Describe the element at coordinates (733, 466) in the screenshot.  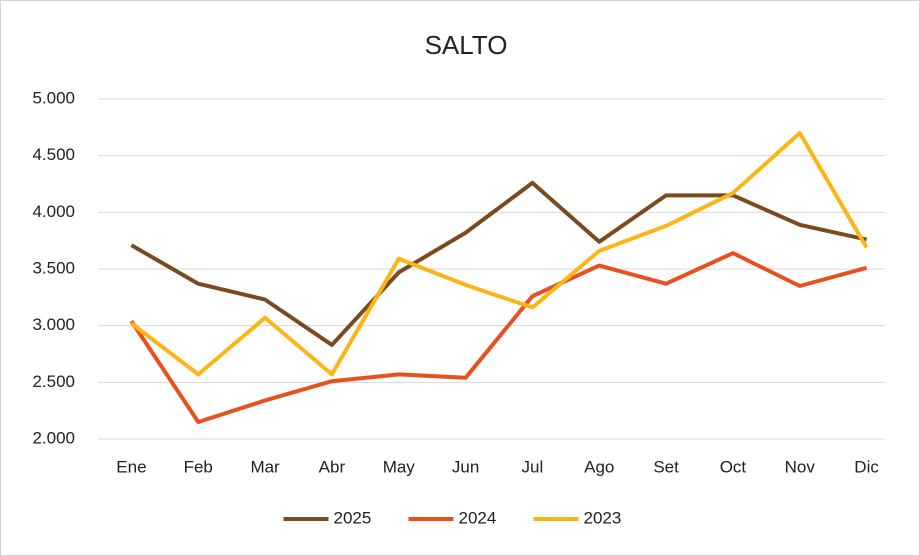
I see `x-tick-label: Oct` at that location.